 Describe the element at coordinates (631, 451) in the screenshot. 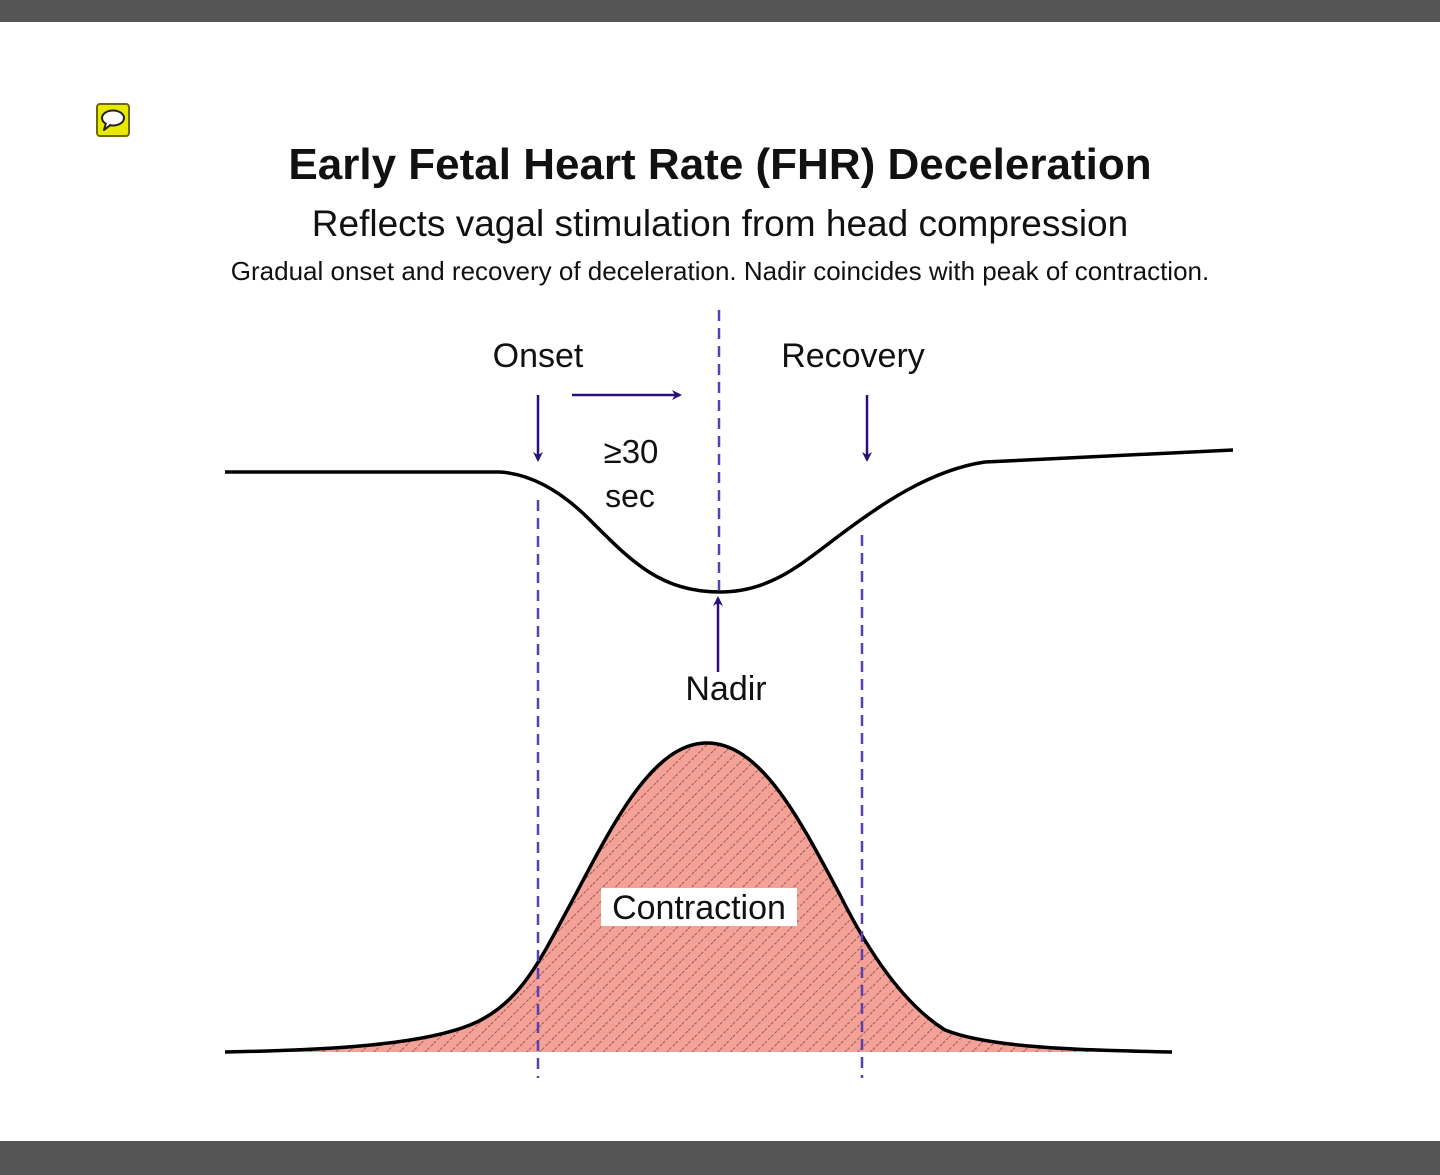

I see `duration-value-label: ≥30` at that location.